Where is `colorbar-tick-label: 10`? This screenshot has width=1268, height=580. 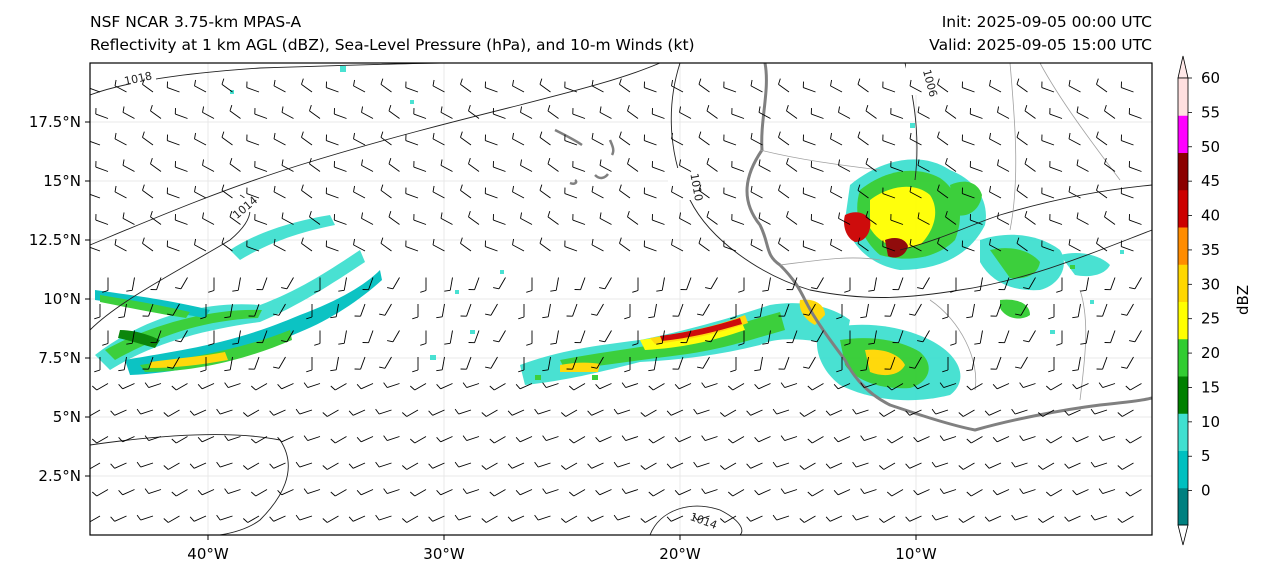 colorbar-tick-label: 10 is located at coordinates (1210, 422).